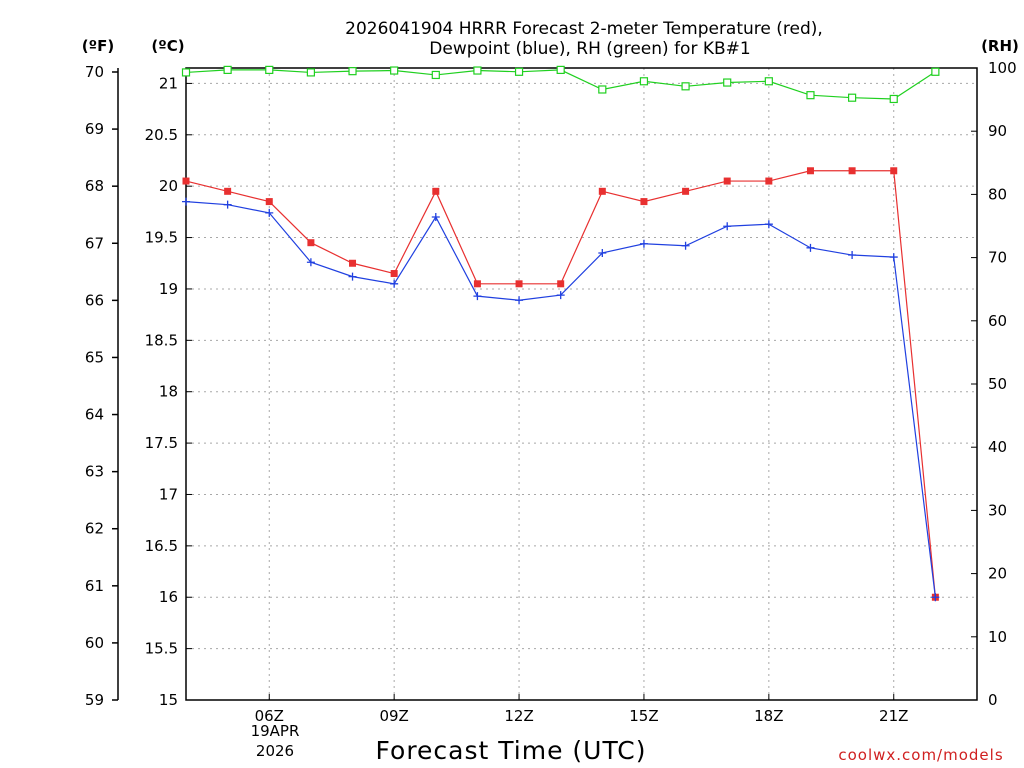 This screenshot has height=768, width=1024. Describe the element at coordinates (997, 321) in the screenshot. I see `rh-tick-label: 60` at that location.